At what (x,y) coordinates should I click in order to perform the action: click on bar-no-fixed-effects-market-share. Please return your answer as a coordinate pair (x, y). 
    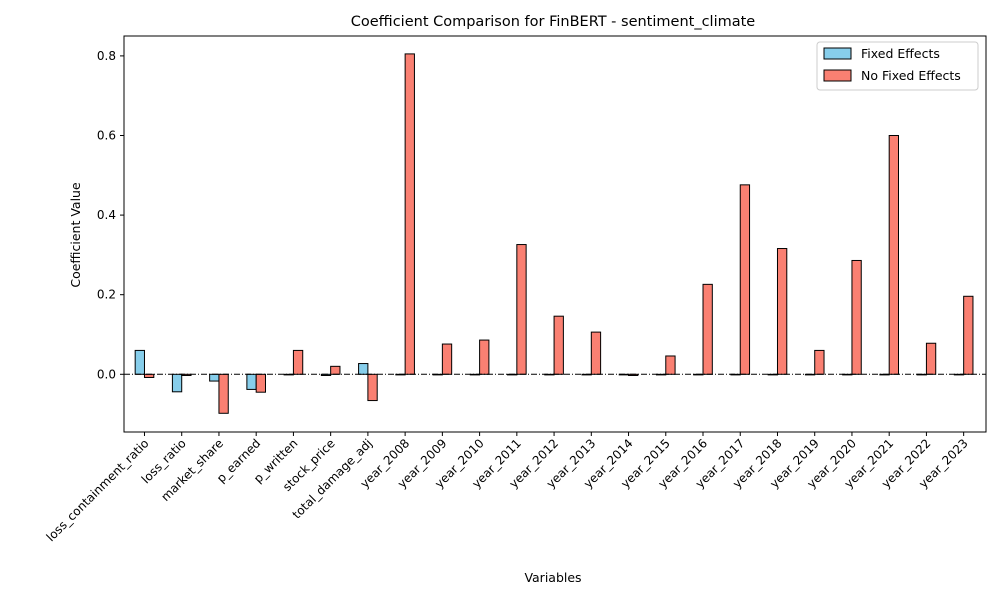
    Looking at the image, I should click on (223, 393).